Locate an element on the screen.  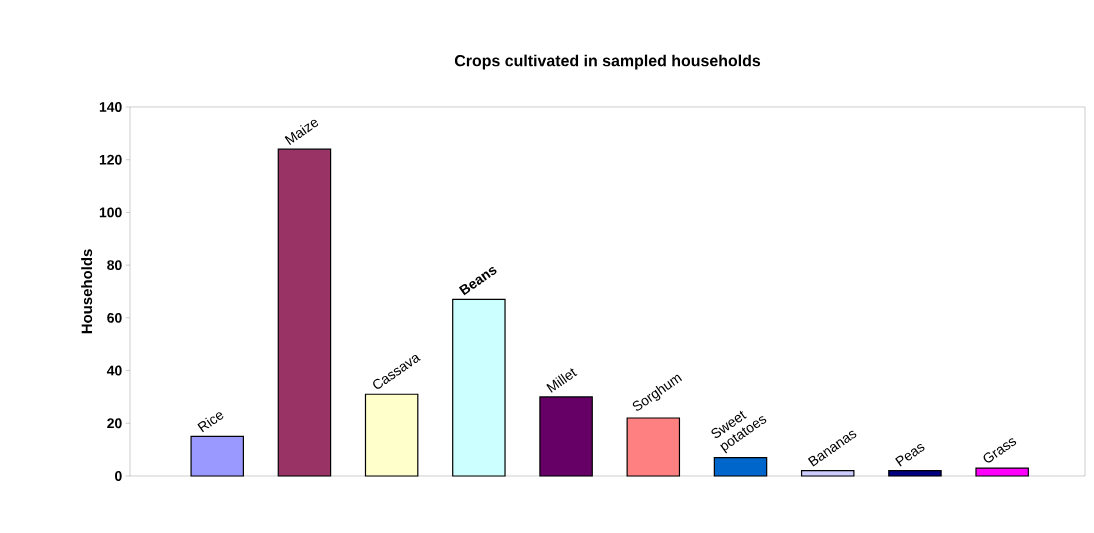
y-tick-label: 140 is located at coordinates (110, 107).